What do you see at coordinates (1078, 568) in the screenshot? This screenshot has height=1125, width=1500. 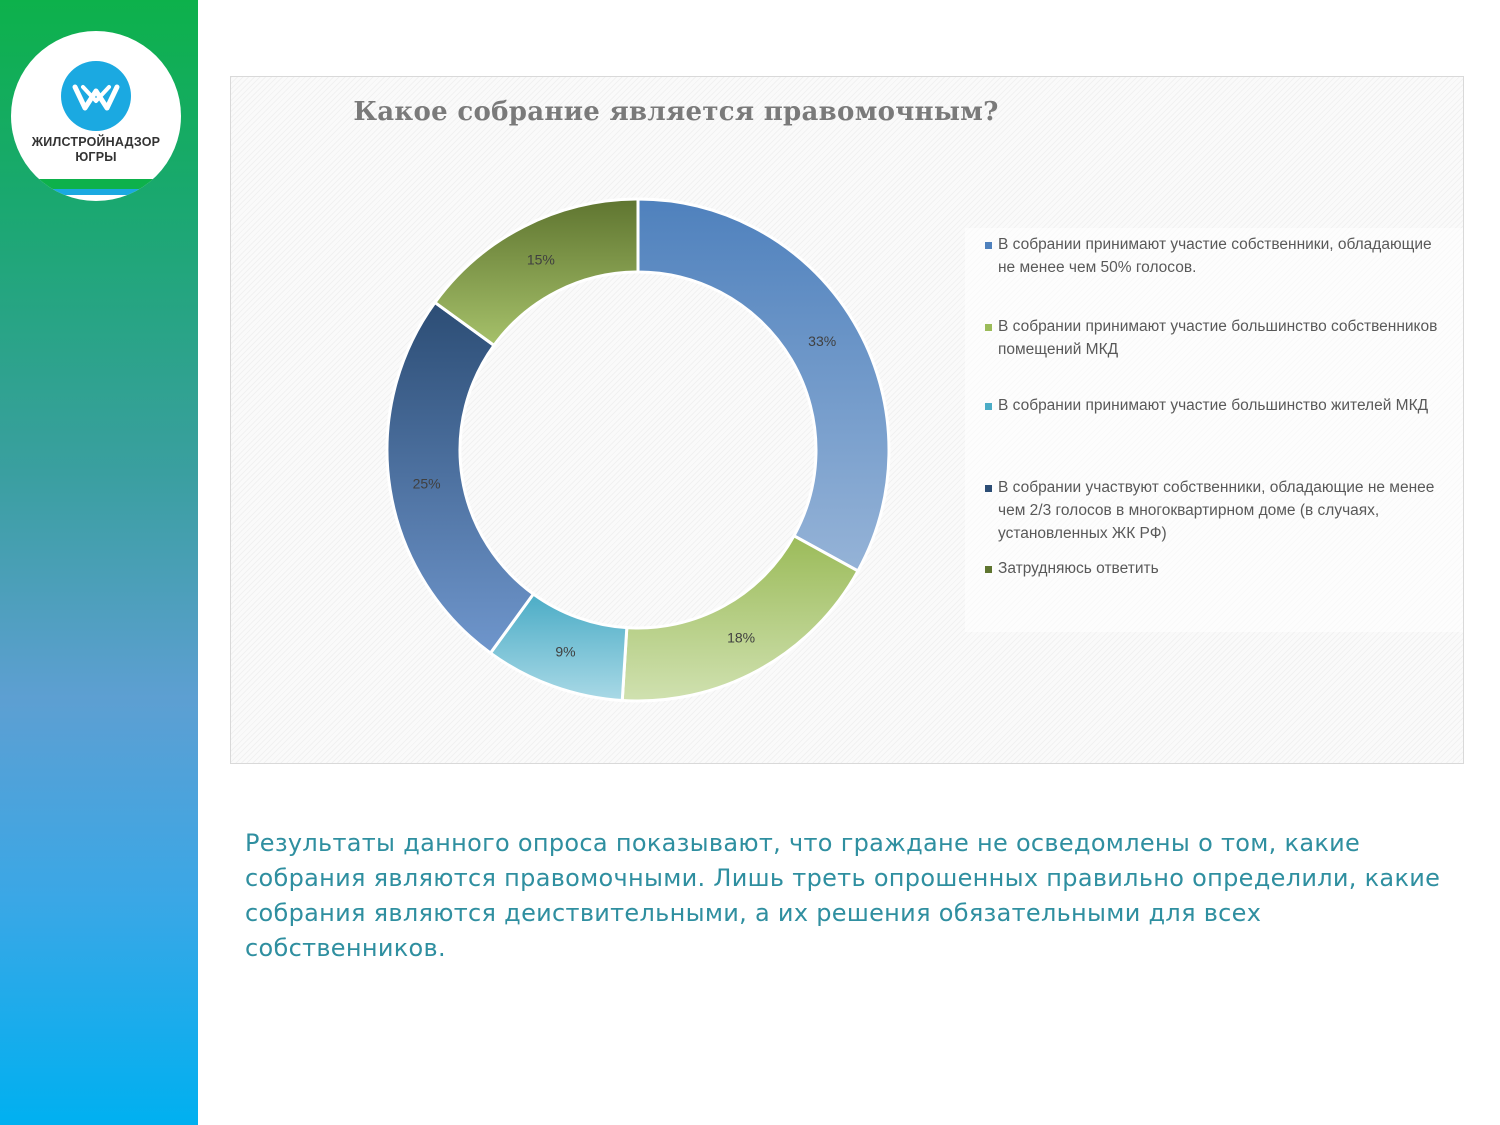 I see `legend-label-5: Затрудняюсь ответить` at bounding box center [1078, 568].